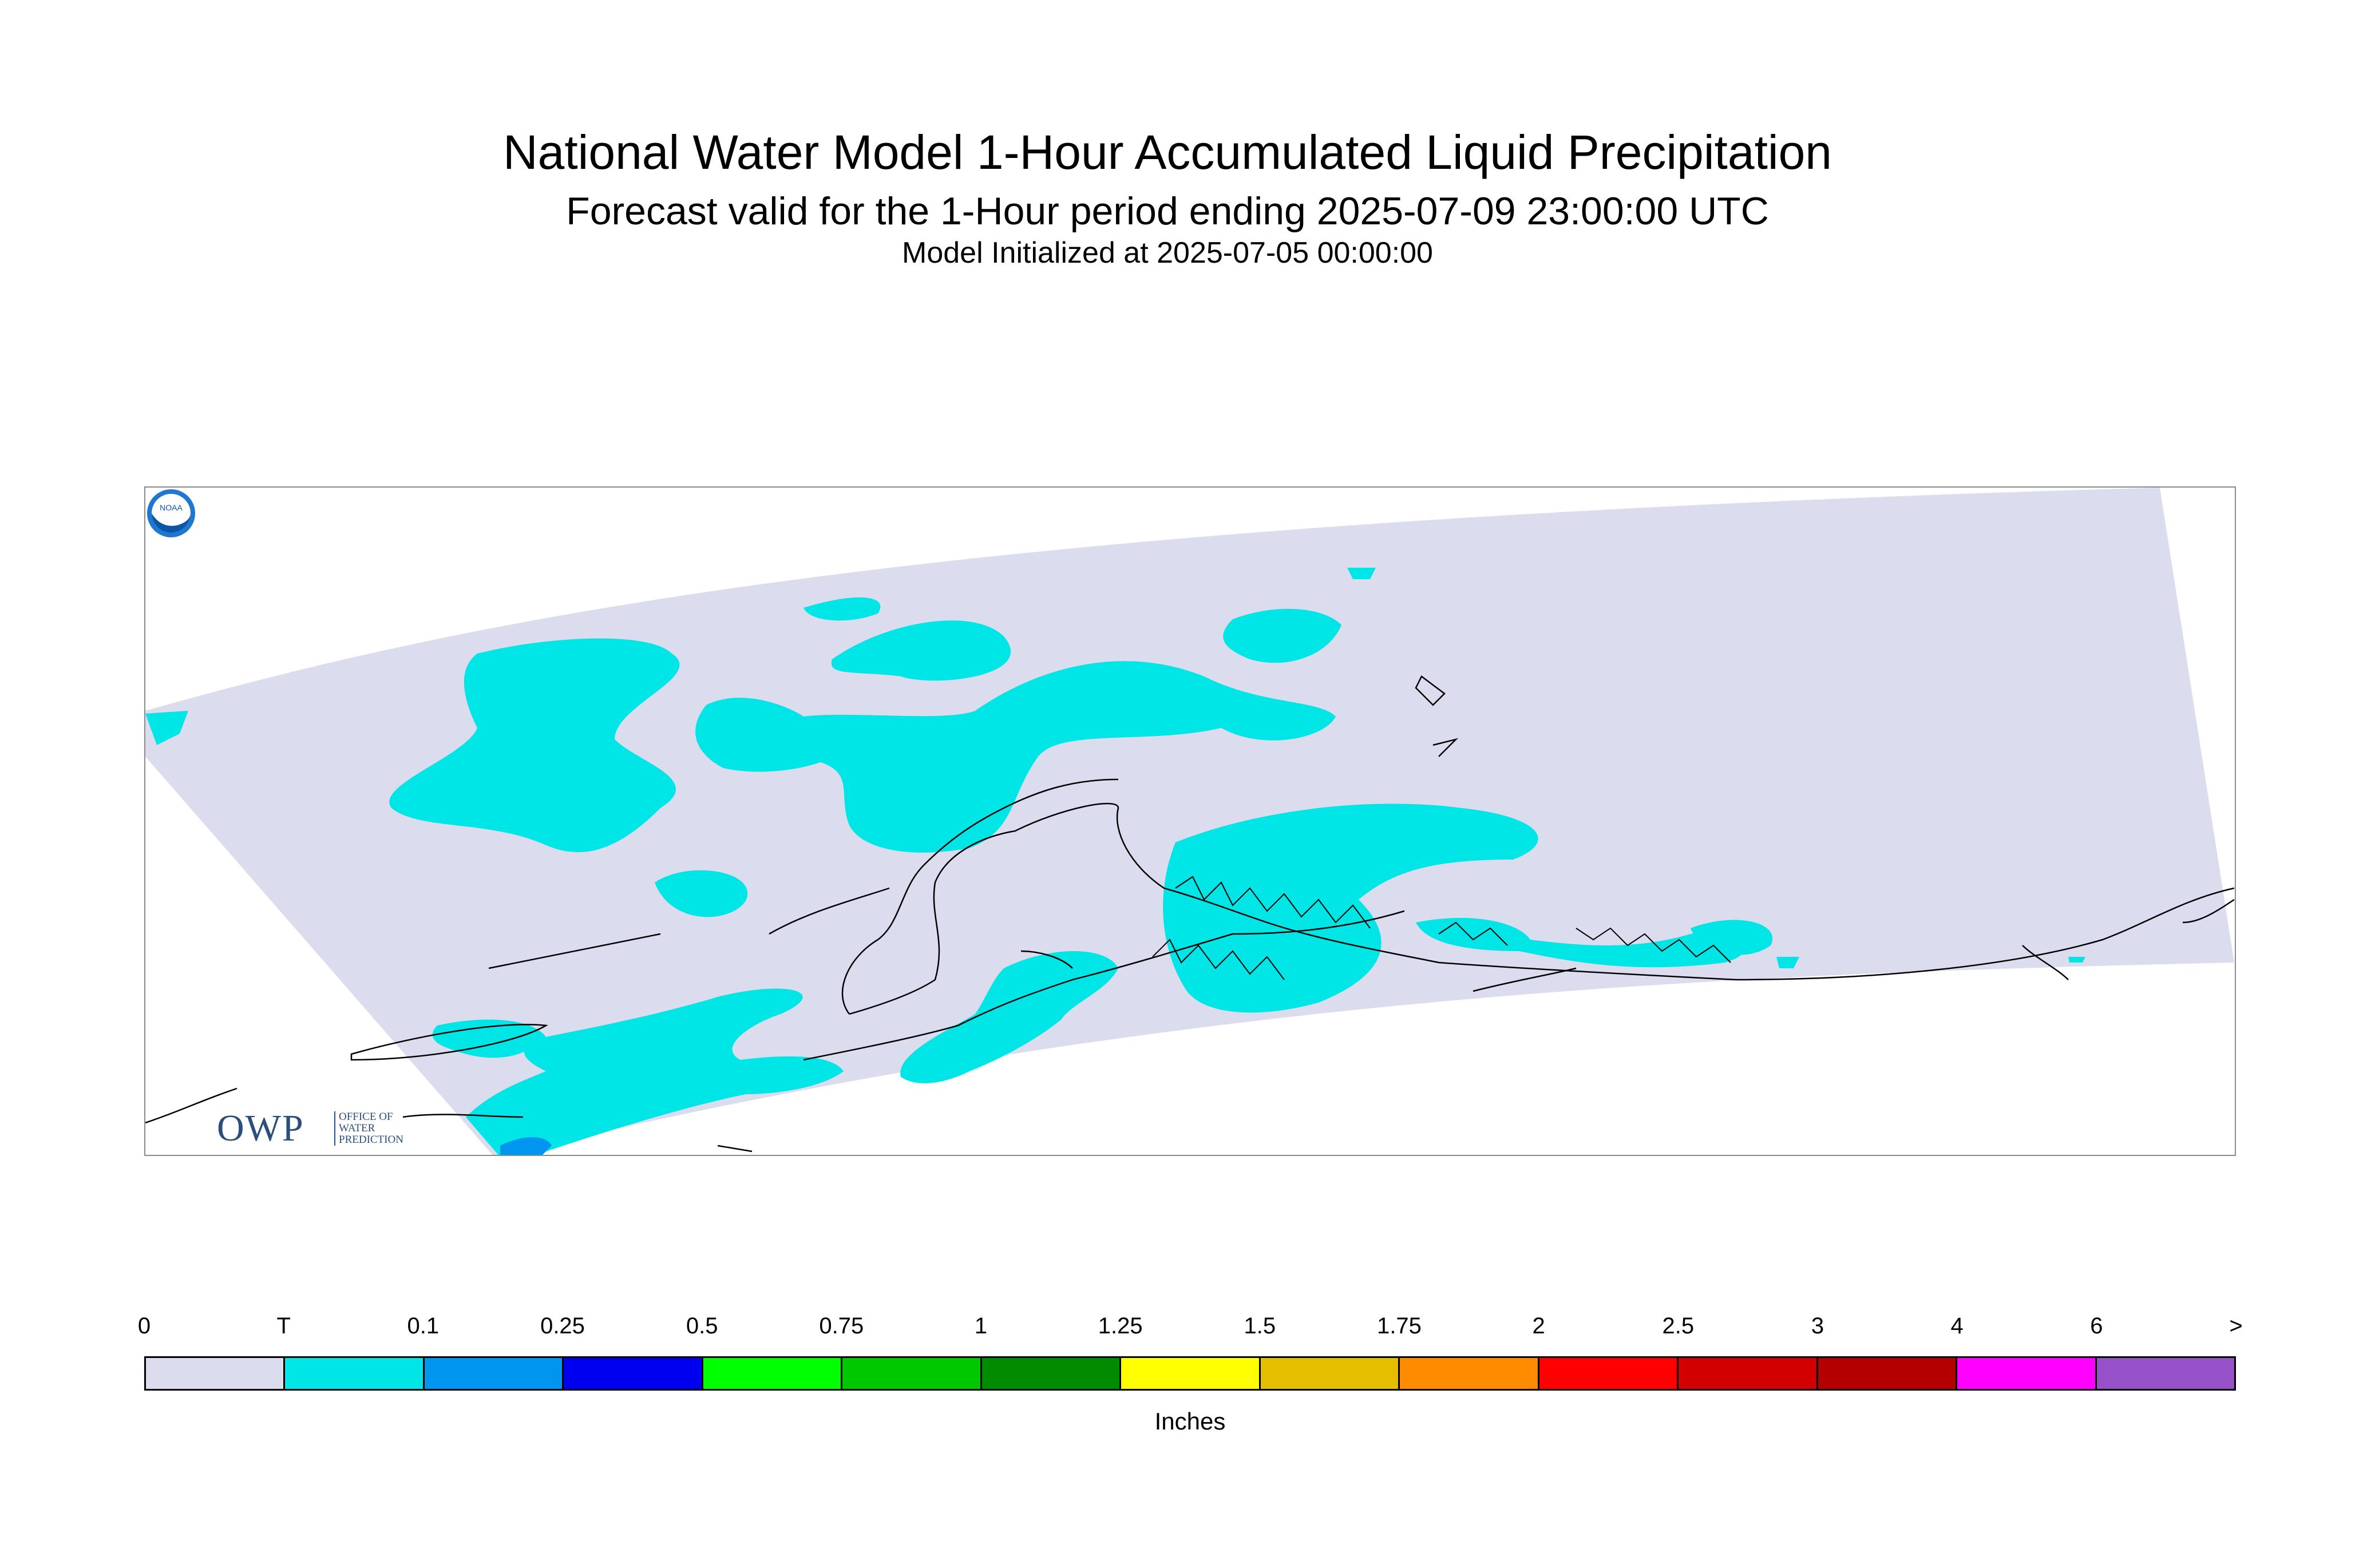 The image size is (2375, 1568). Describe the element at coordinates (702, 1326) in the screenshot. I see `legend-tick-label: 0.5` at that location.